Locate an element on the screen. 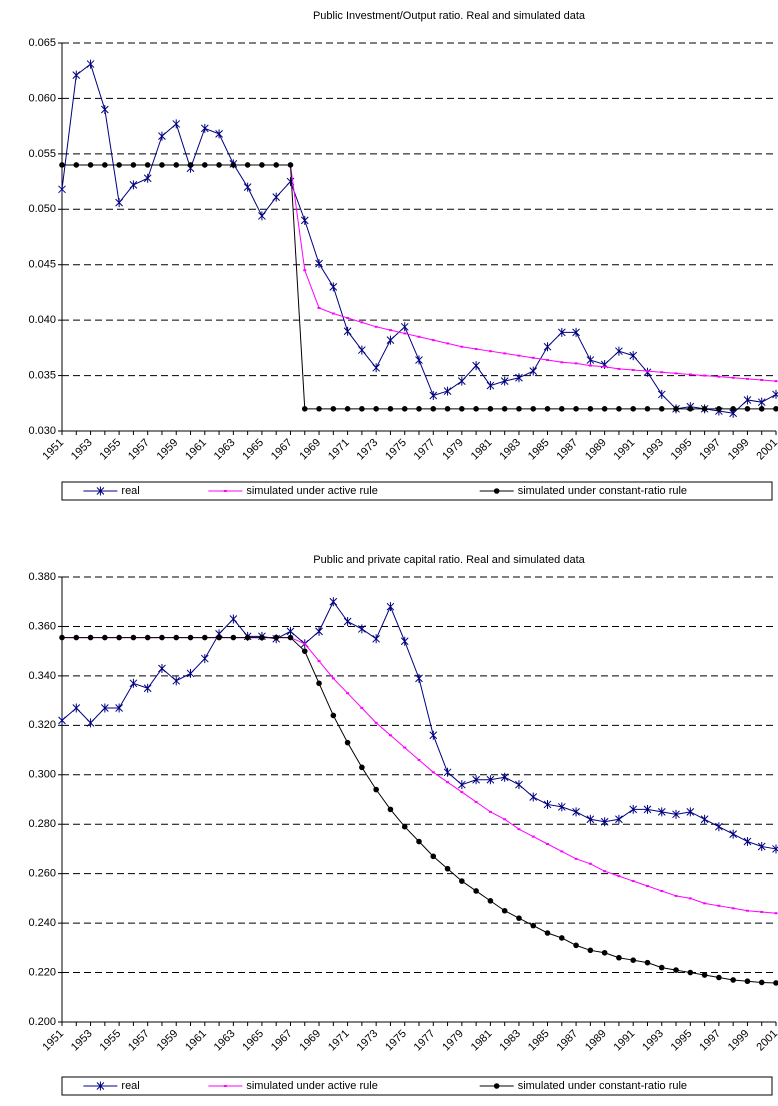 This screenshot has height=1106, width=778. x-tick-label: 1995 is located at coordinates (682, 1041).